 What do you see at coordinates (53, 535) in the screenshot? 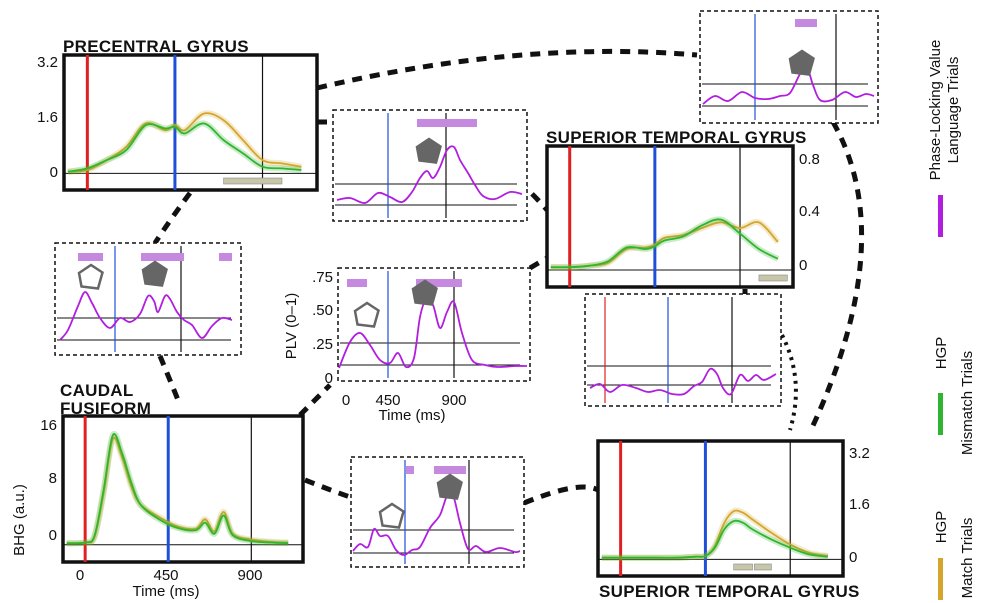
I see `caudal_fusiform-ytick: 0` at bounding box center [53, 535].